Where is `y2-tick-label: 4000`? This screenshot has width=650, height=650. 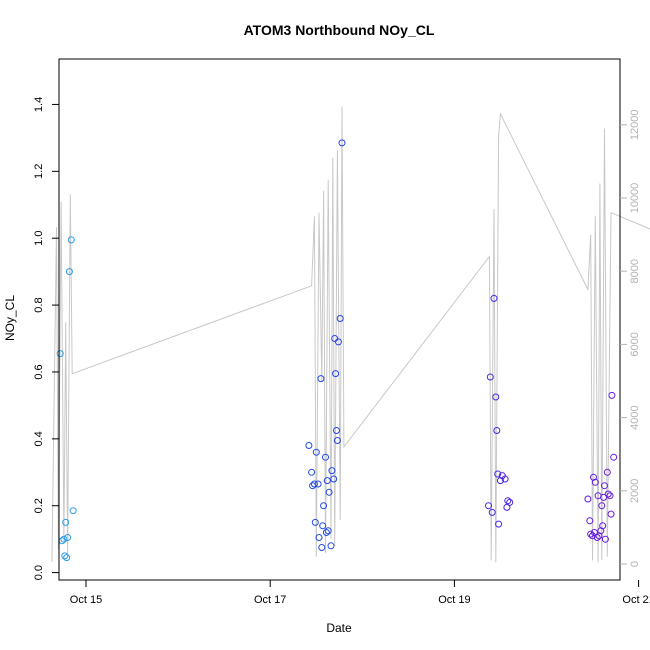 y2-tick-label: 4000 is located at coordinates (635, 417).